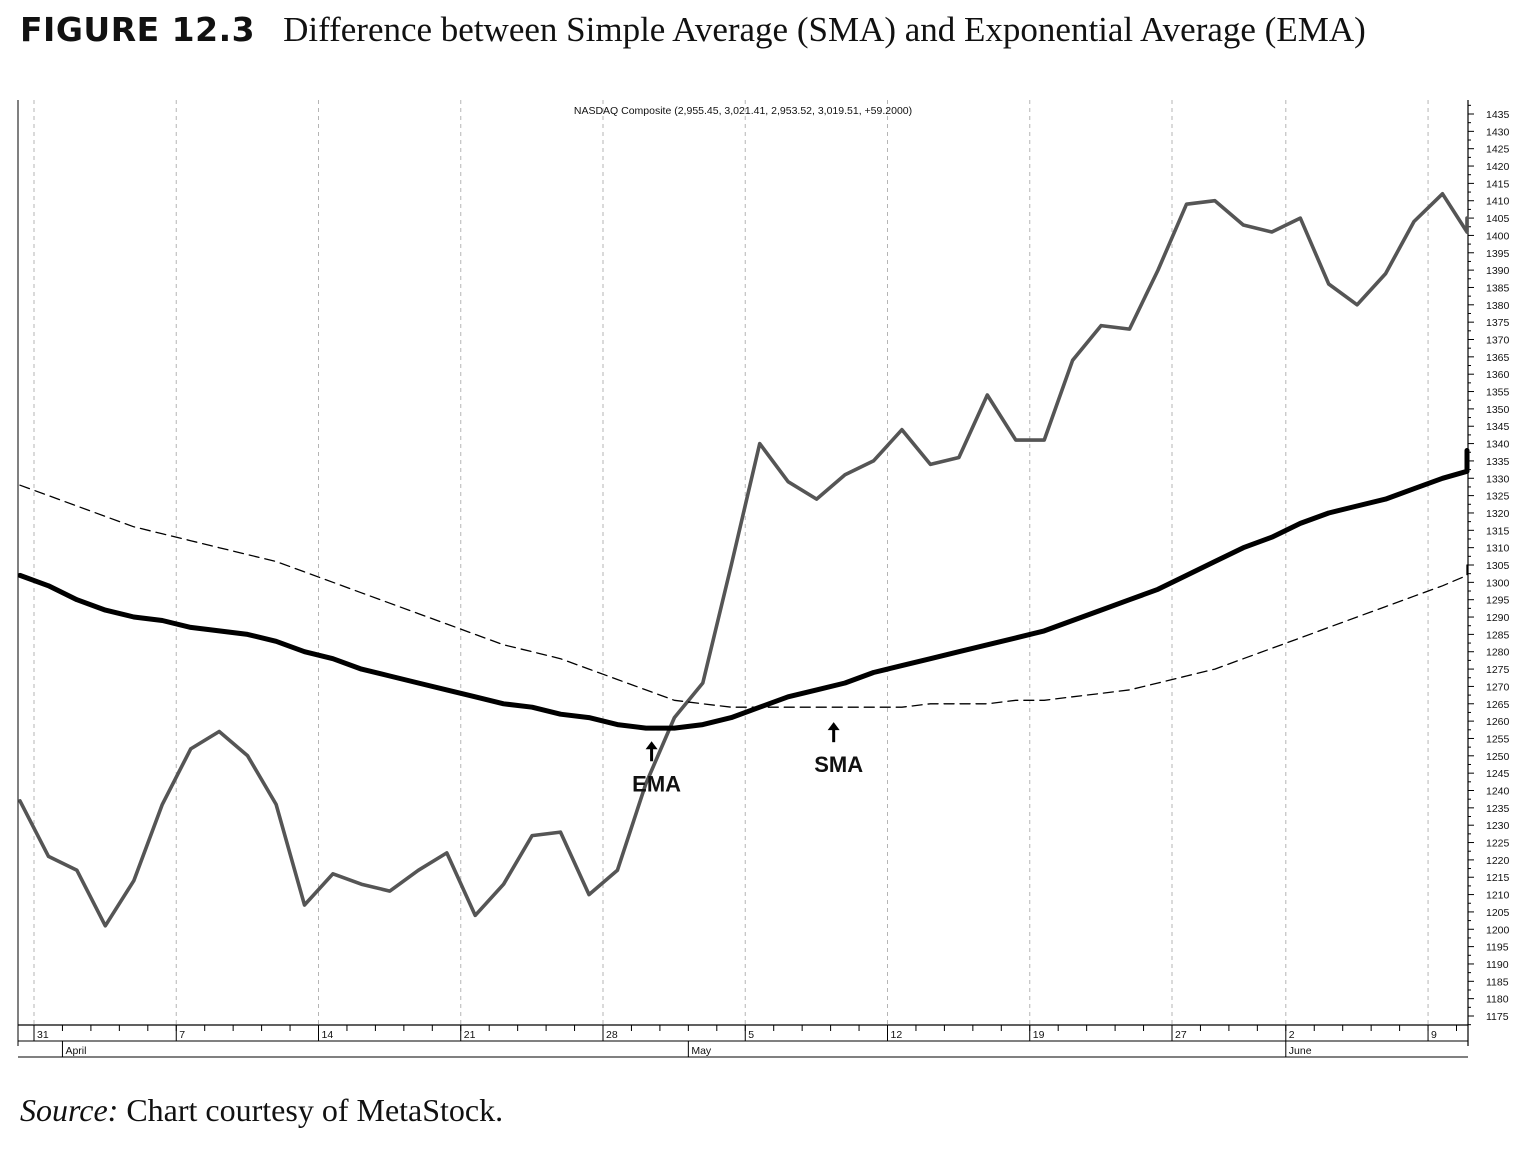 Image resolution: width=1536 pixels, height=1162 pixels. I want to click on ema-label: EMA, so click(656, 783).